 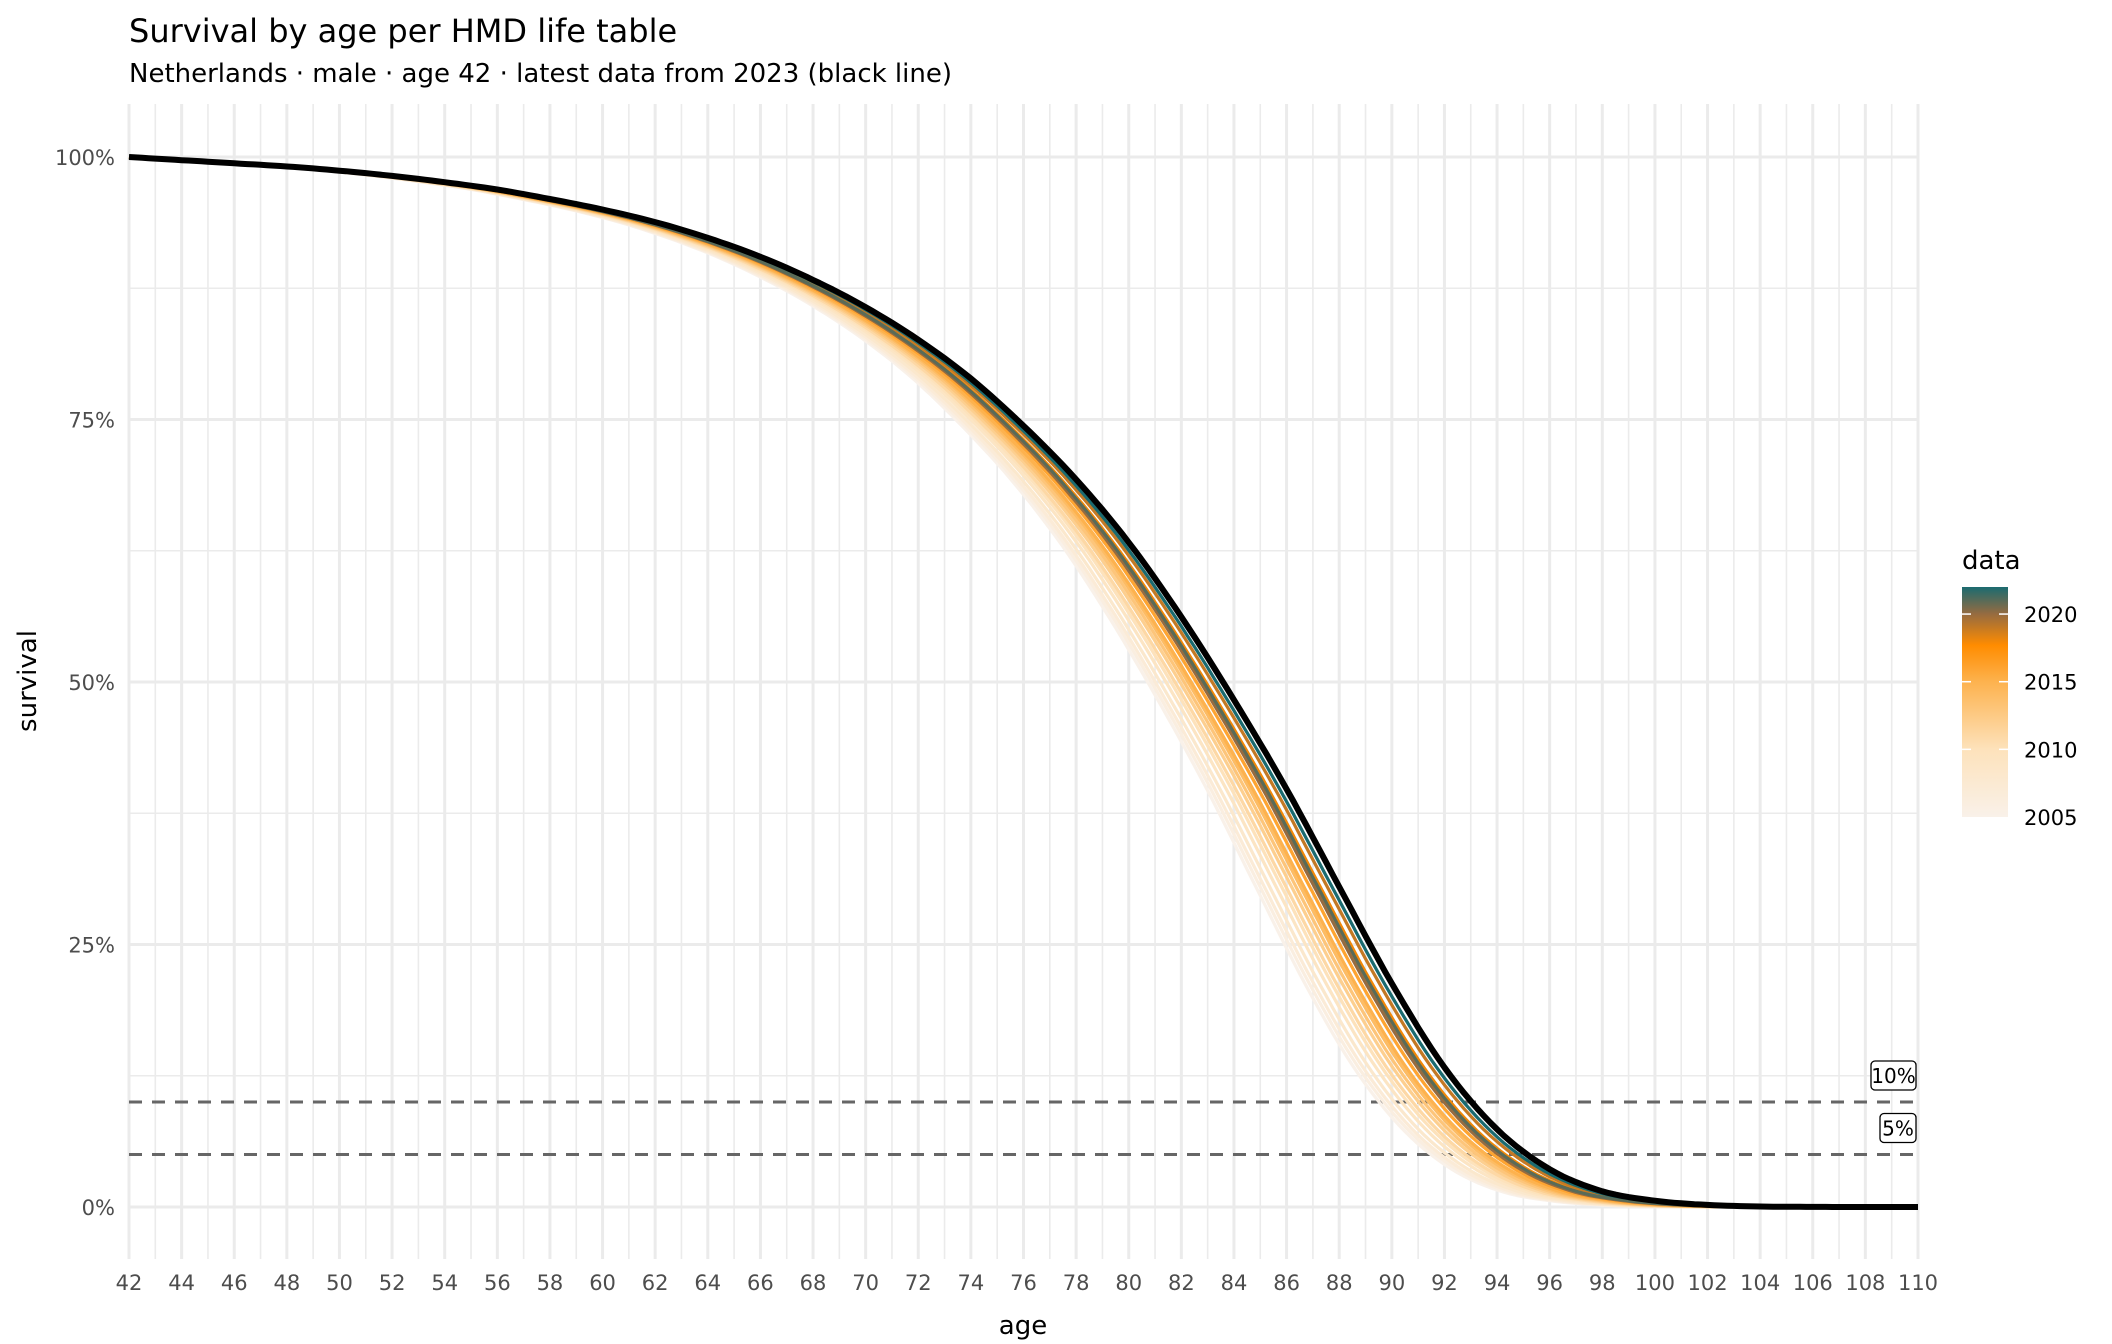 What do you see at coordinates (91, 683) in the screenshot?
I see `y-tick-label: 50%` at bounding box center [91, 683].